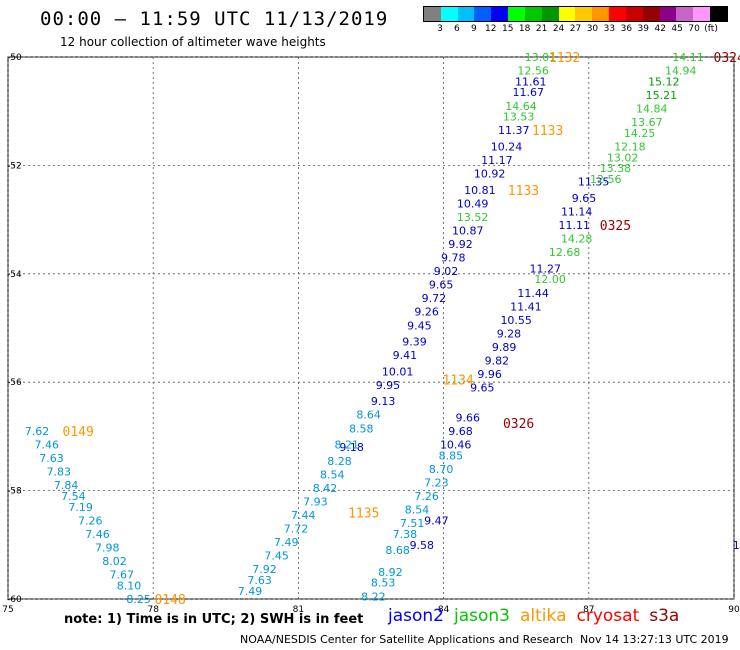 This screenshot has width=740, height=650. Describe the element at coordinates (543, 616) in the screenshot. I see `satellite-name: altika` at that location.